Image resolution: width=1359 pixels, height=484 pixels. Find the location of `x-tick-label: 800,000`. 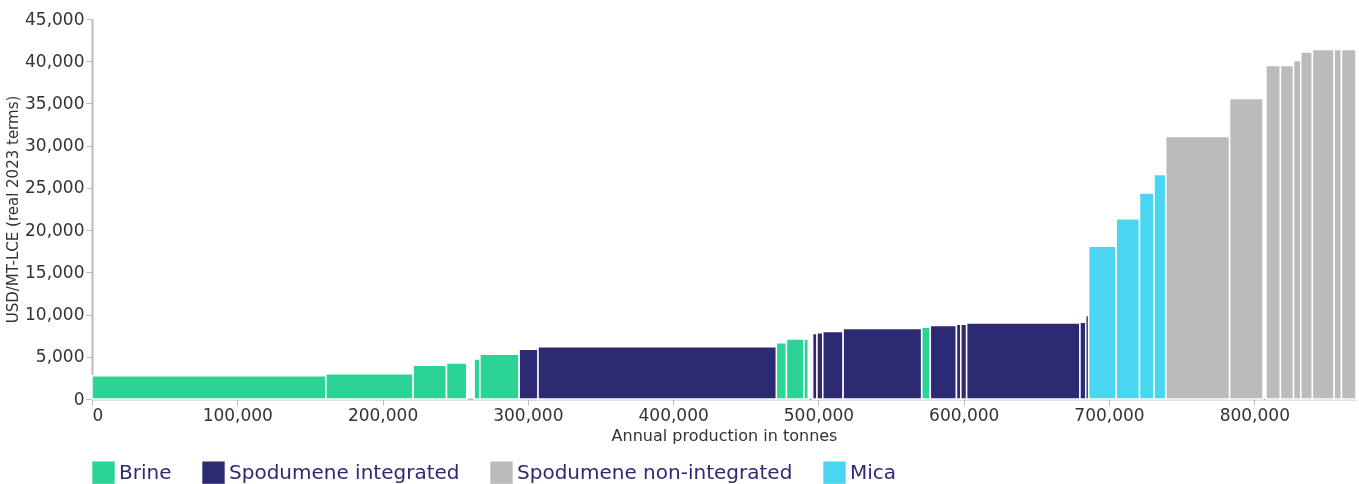

x-tick-label: 800,000 is located at coordinates (1254, 414).